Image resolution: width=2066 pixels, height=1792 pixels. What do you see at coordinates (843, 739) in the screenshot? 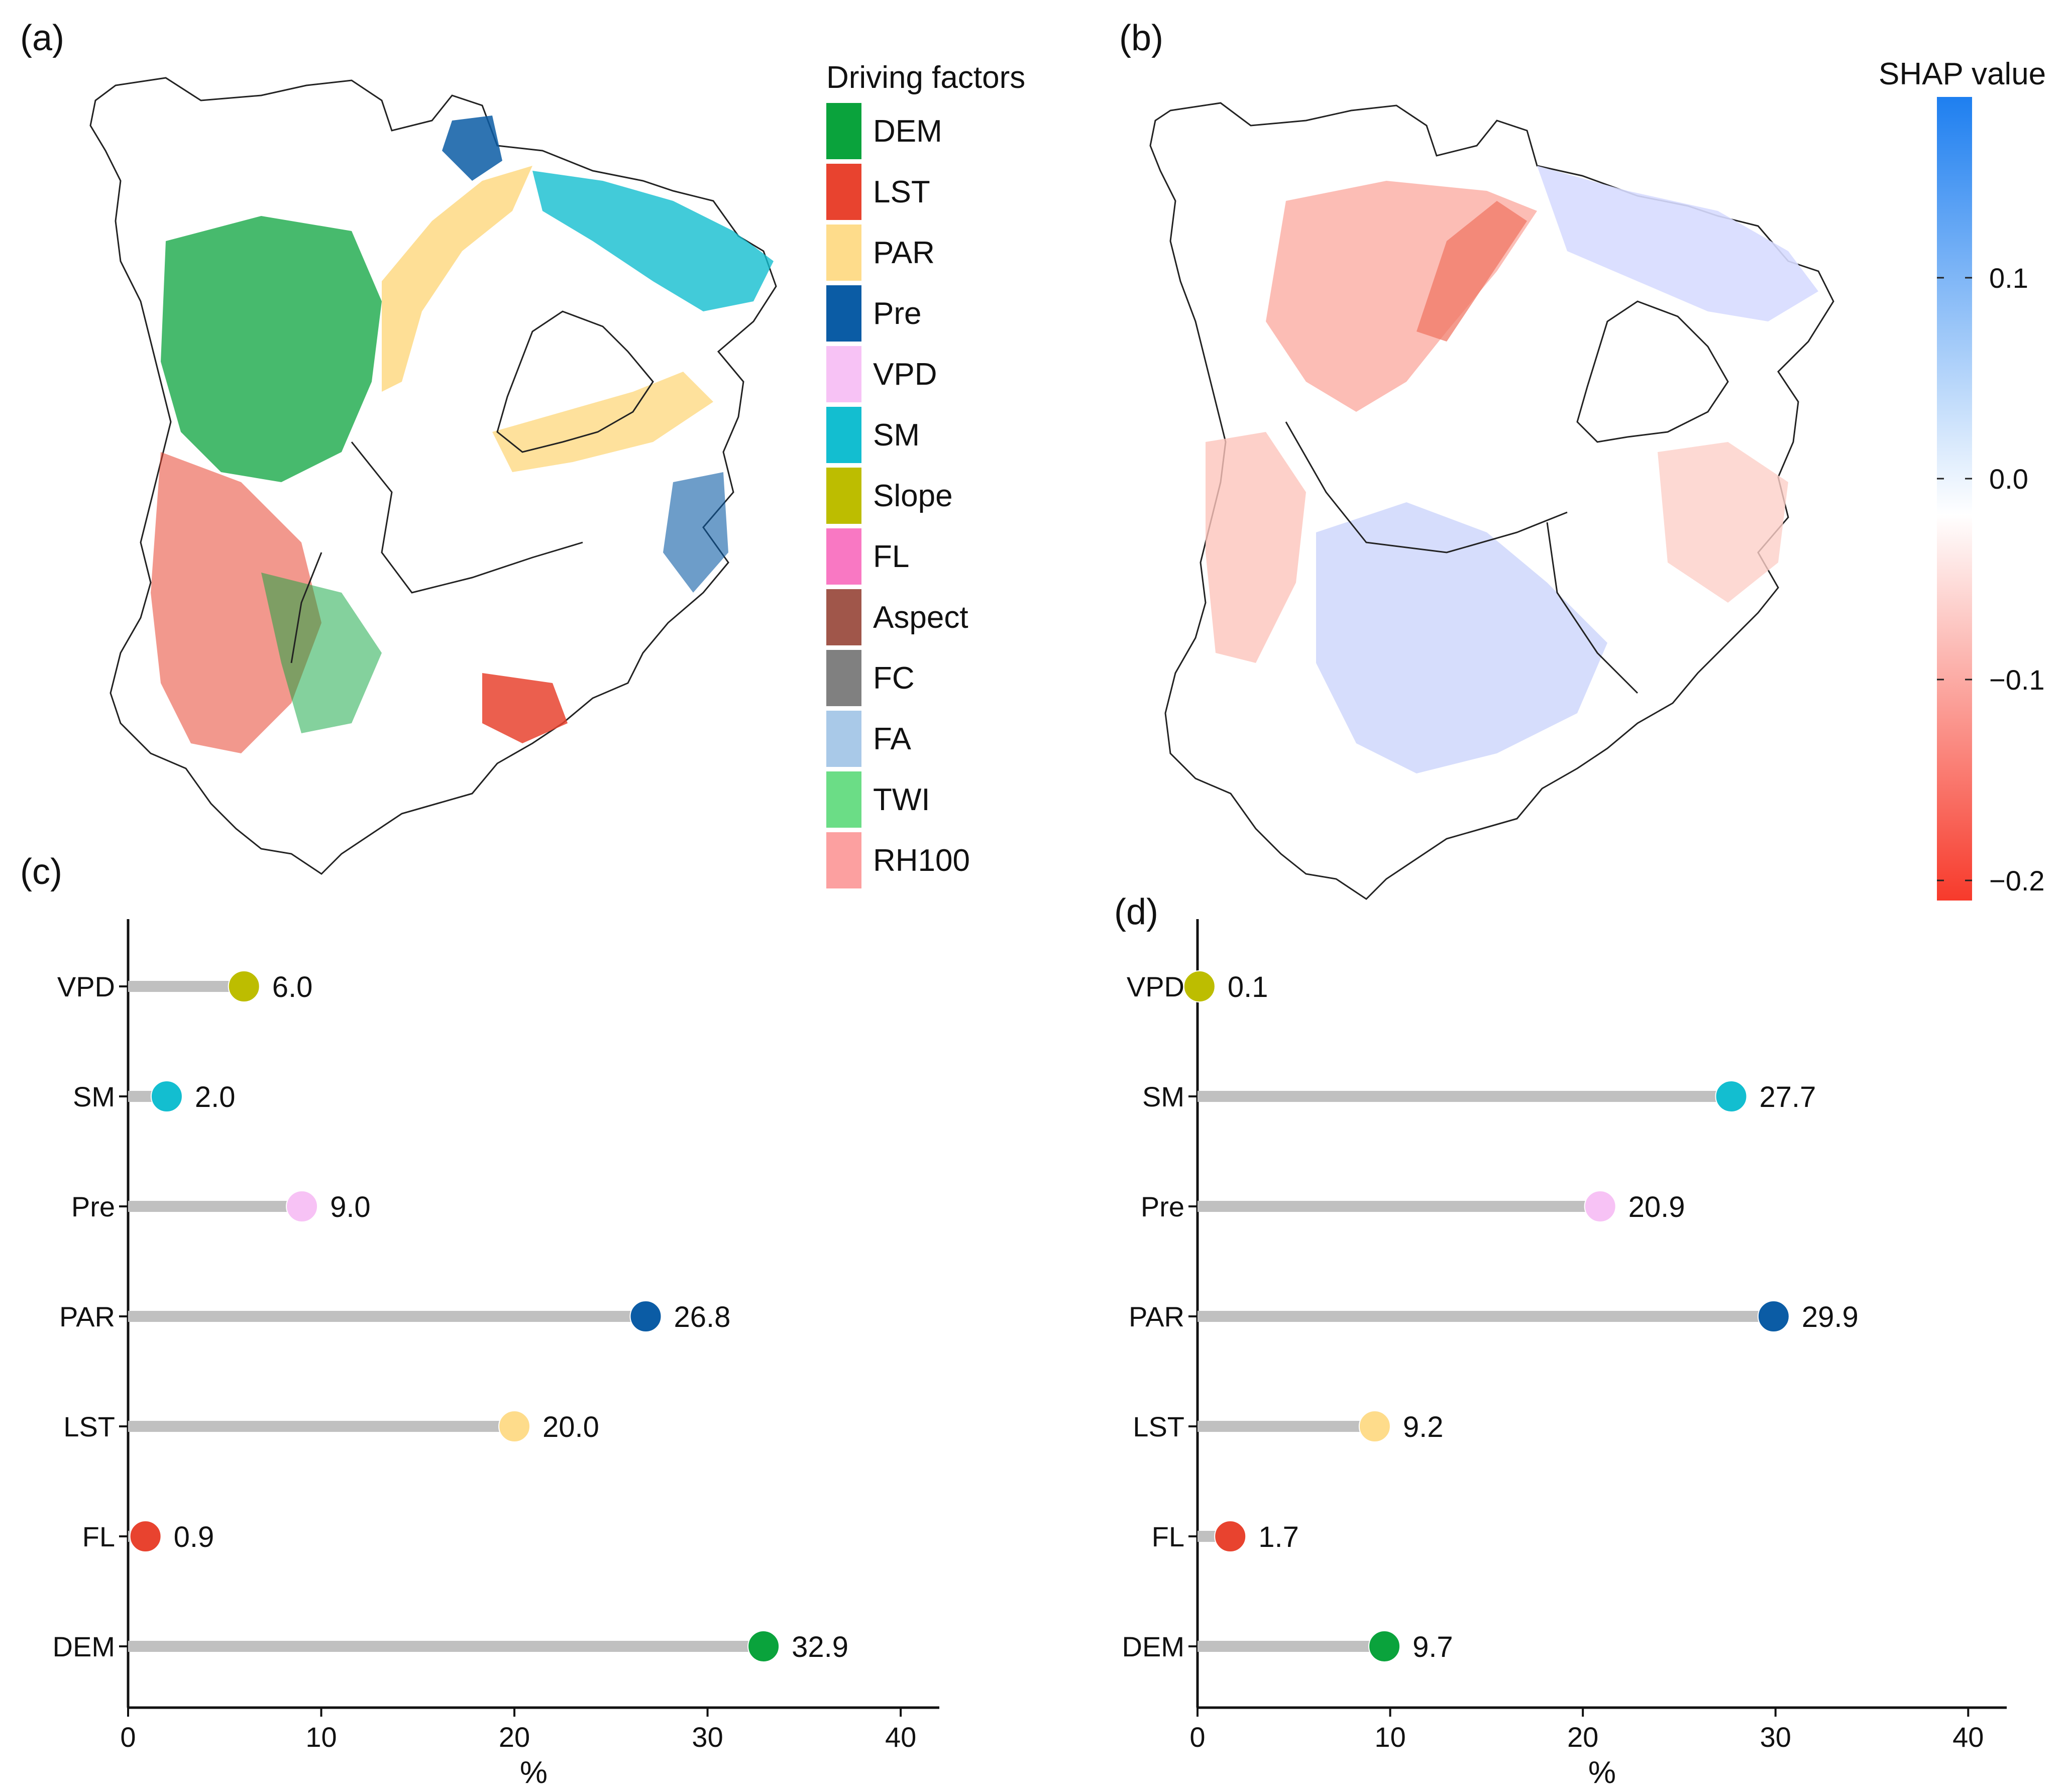
I see `legend-swatch-fa` at bounding box center [843, 739].